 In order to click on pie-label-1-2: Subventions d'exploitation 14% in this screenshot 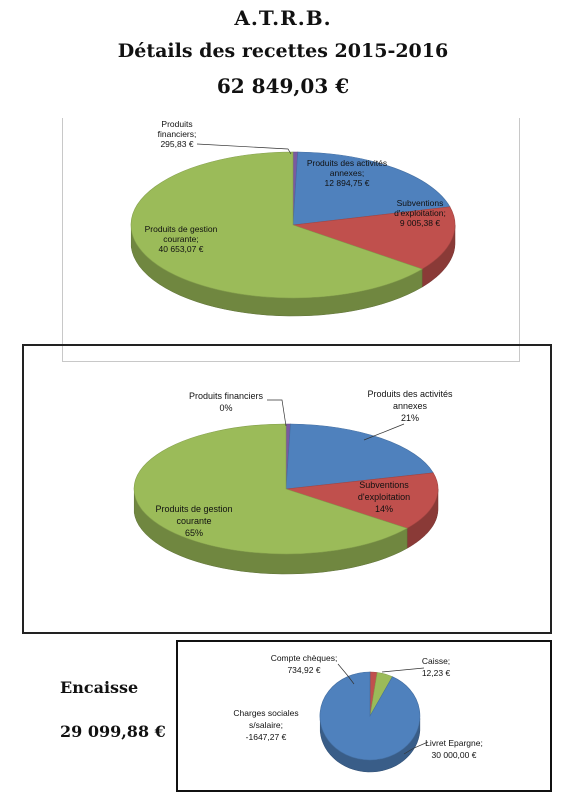, I will do `click(384, 497)`.